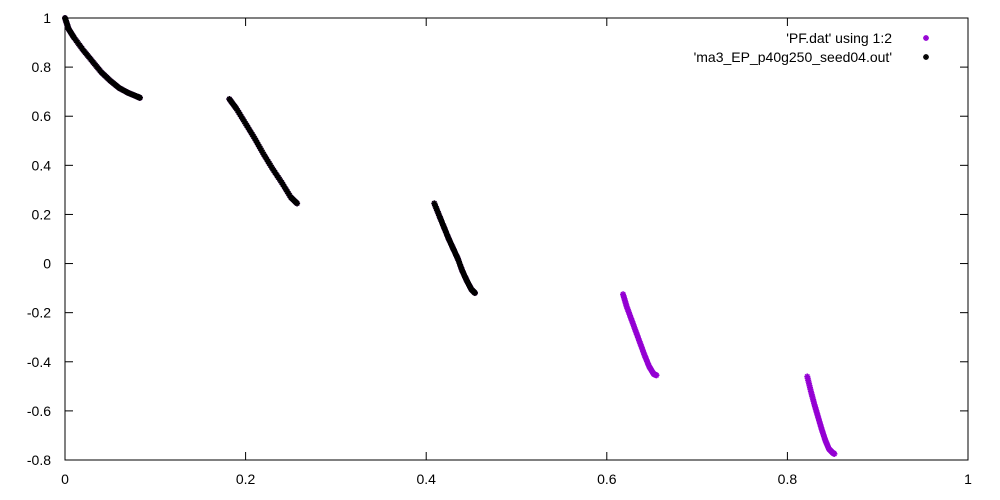 This screenshot has width=1000, height=500. What do you see at coordinates (65, 479) in the screenshot?
I see `x-tick-label: 0` at bounding box center [65, 479].